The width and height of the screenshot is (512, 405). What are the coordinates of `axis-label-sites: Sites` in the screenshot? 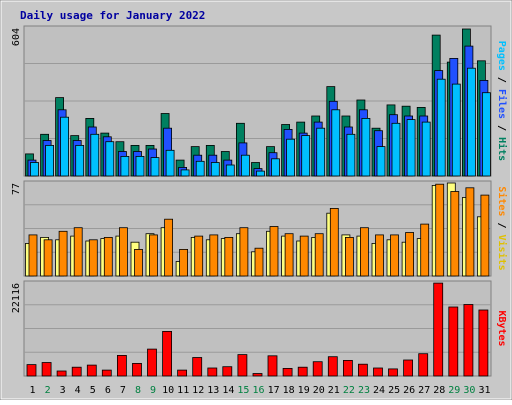 It's located at (502, 201).